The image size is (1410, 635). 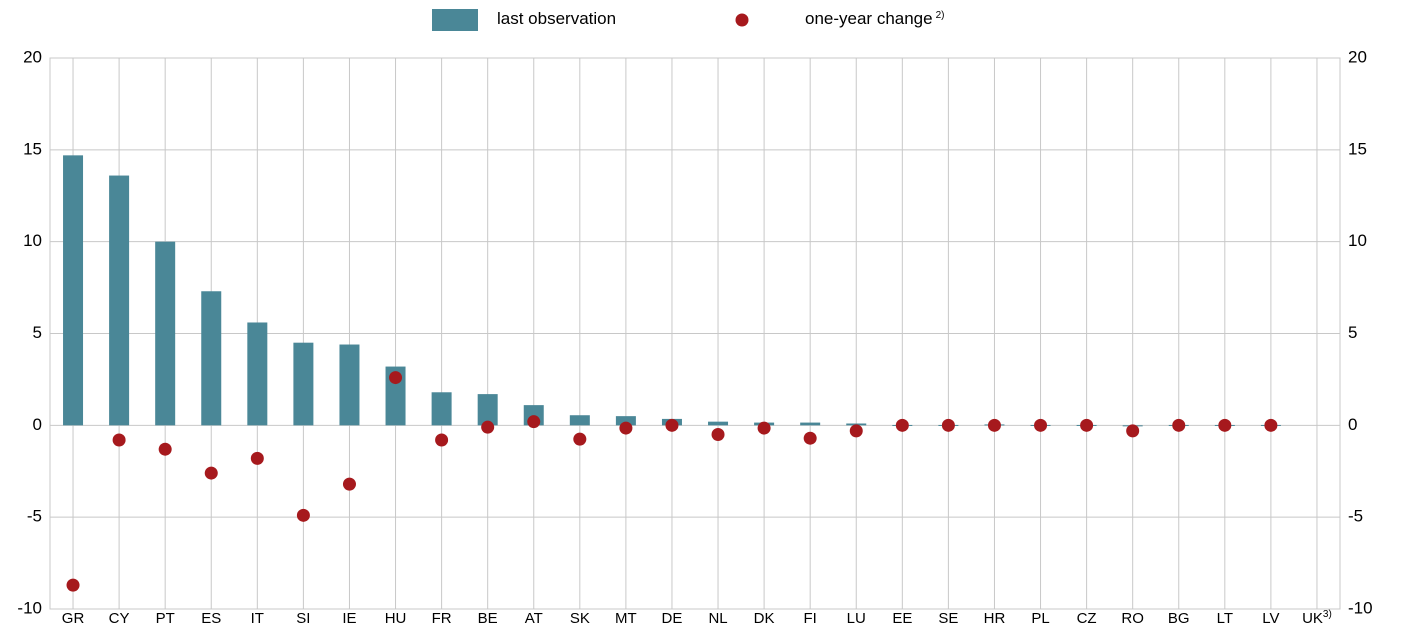 What do you see at coordinates (37, 424) in the screenshot?
I see `y-tick-label: 0` at bounding box center [37, 424].